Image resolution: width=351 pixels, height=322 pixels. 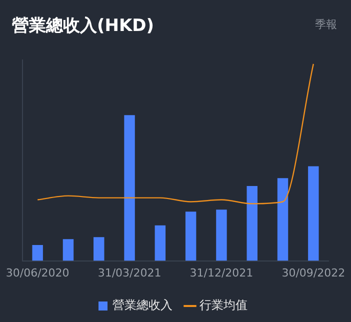 I want to click on x-tick-label: 31/12/2021, so click(x=222, y=273).